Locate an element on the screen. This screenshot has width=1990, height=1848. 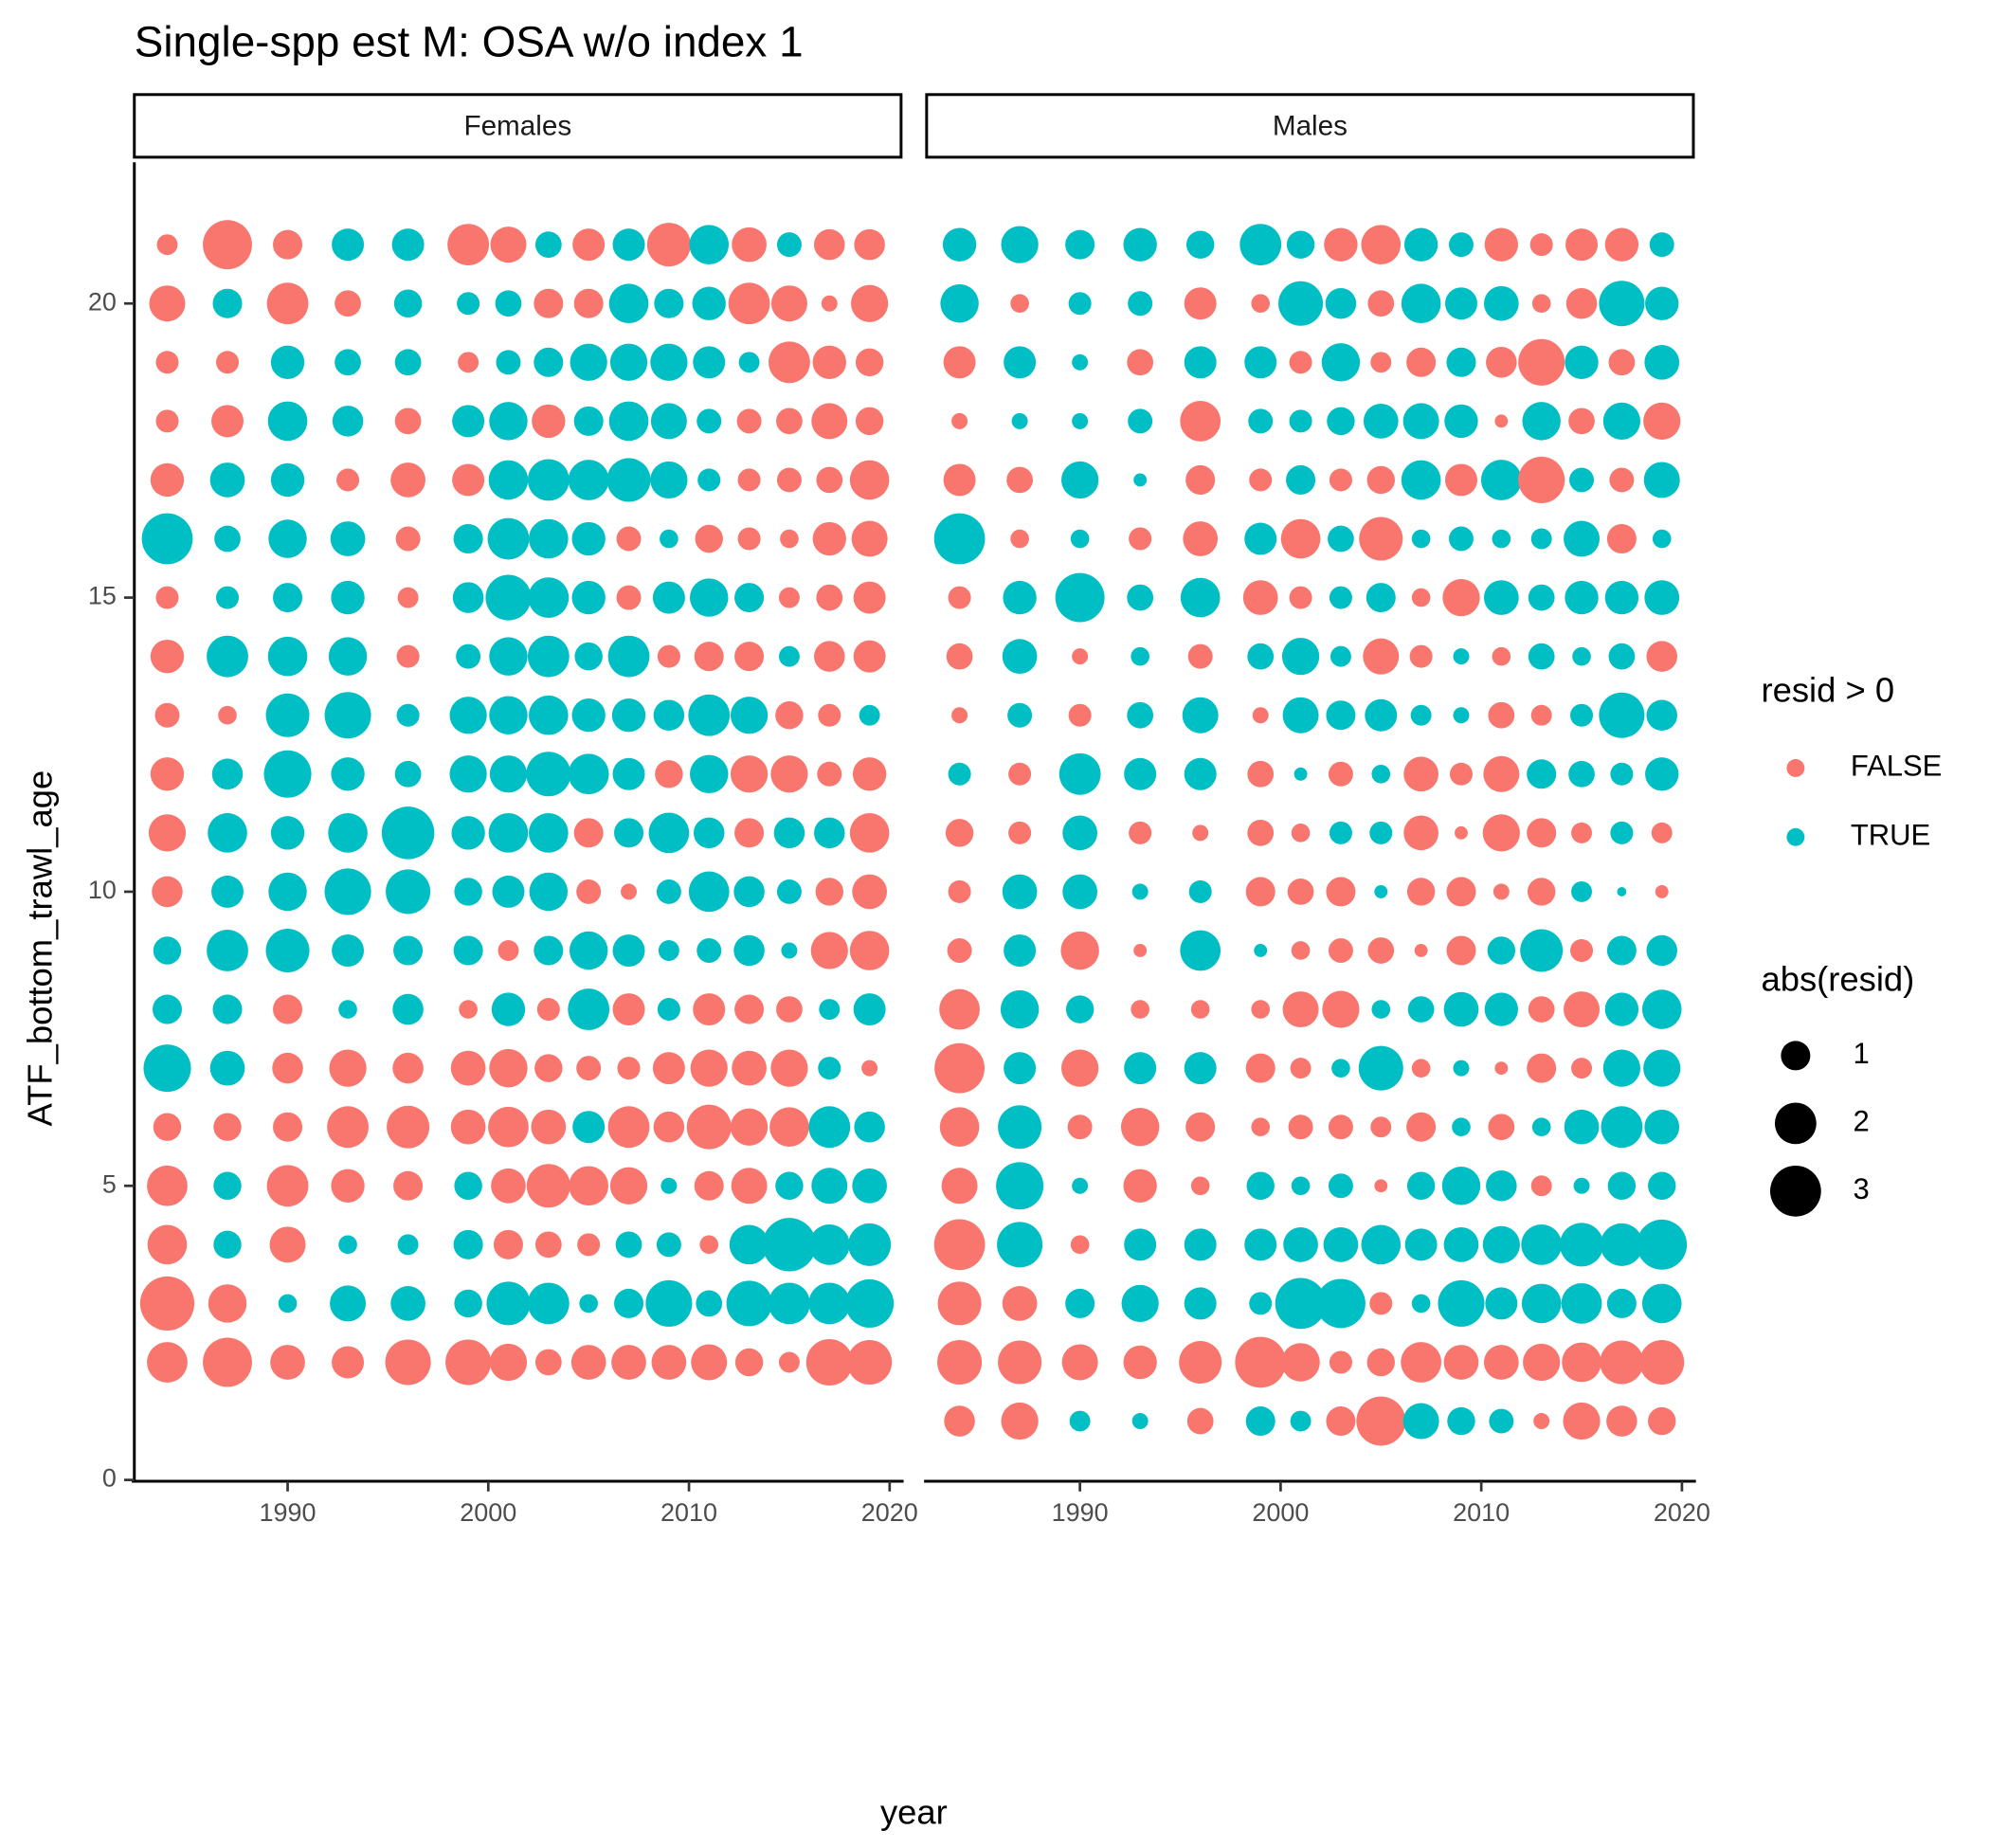
legend-swatch is located at coordinates (1795, 837).